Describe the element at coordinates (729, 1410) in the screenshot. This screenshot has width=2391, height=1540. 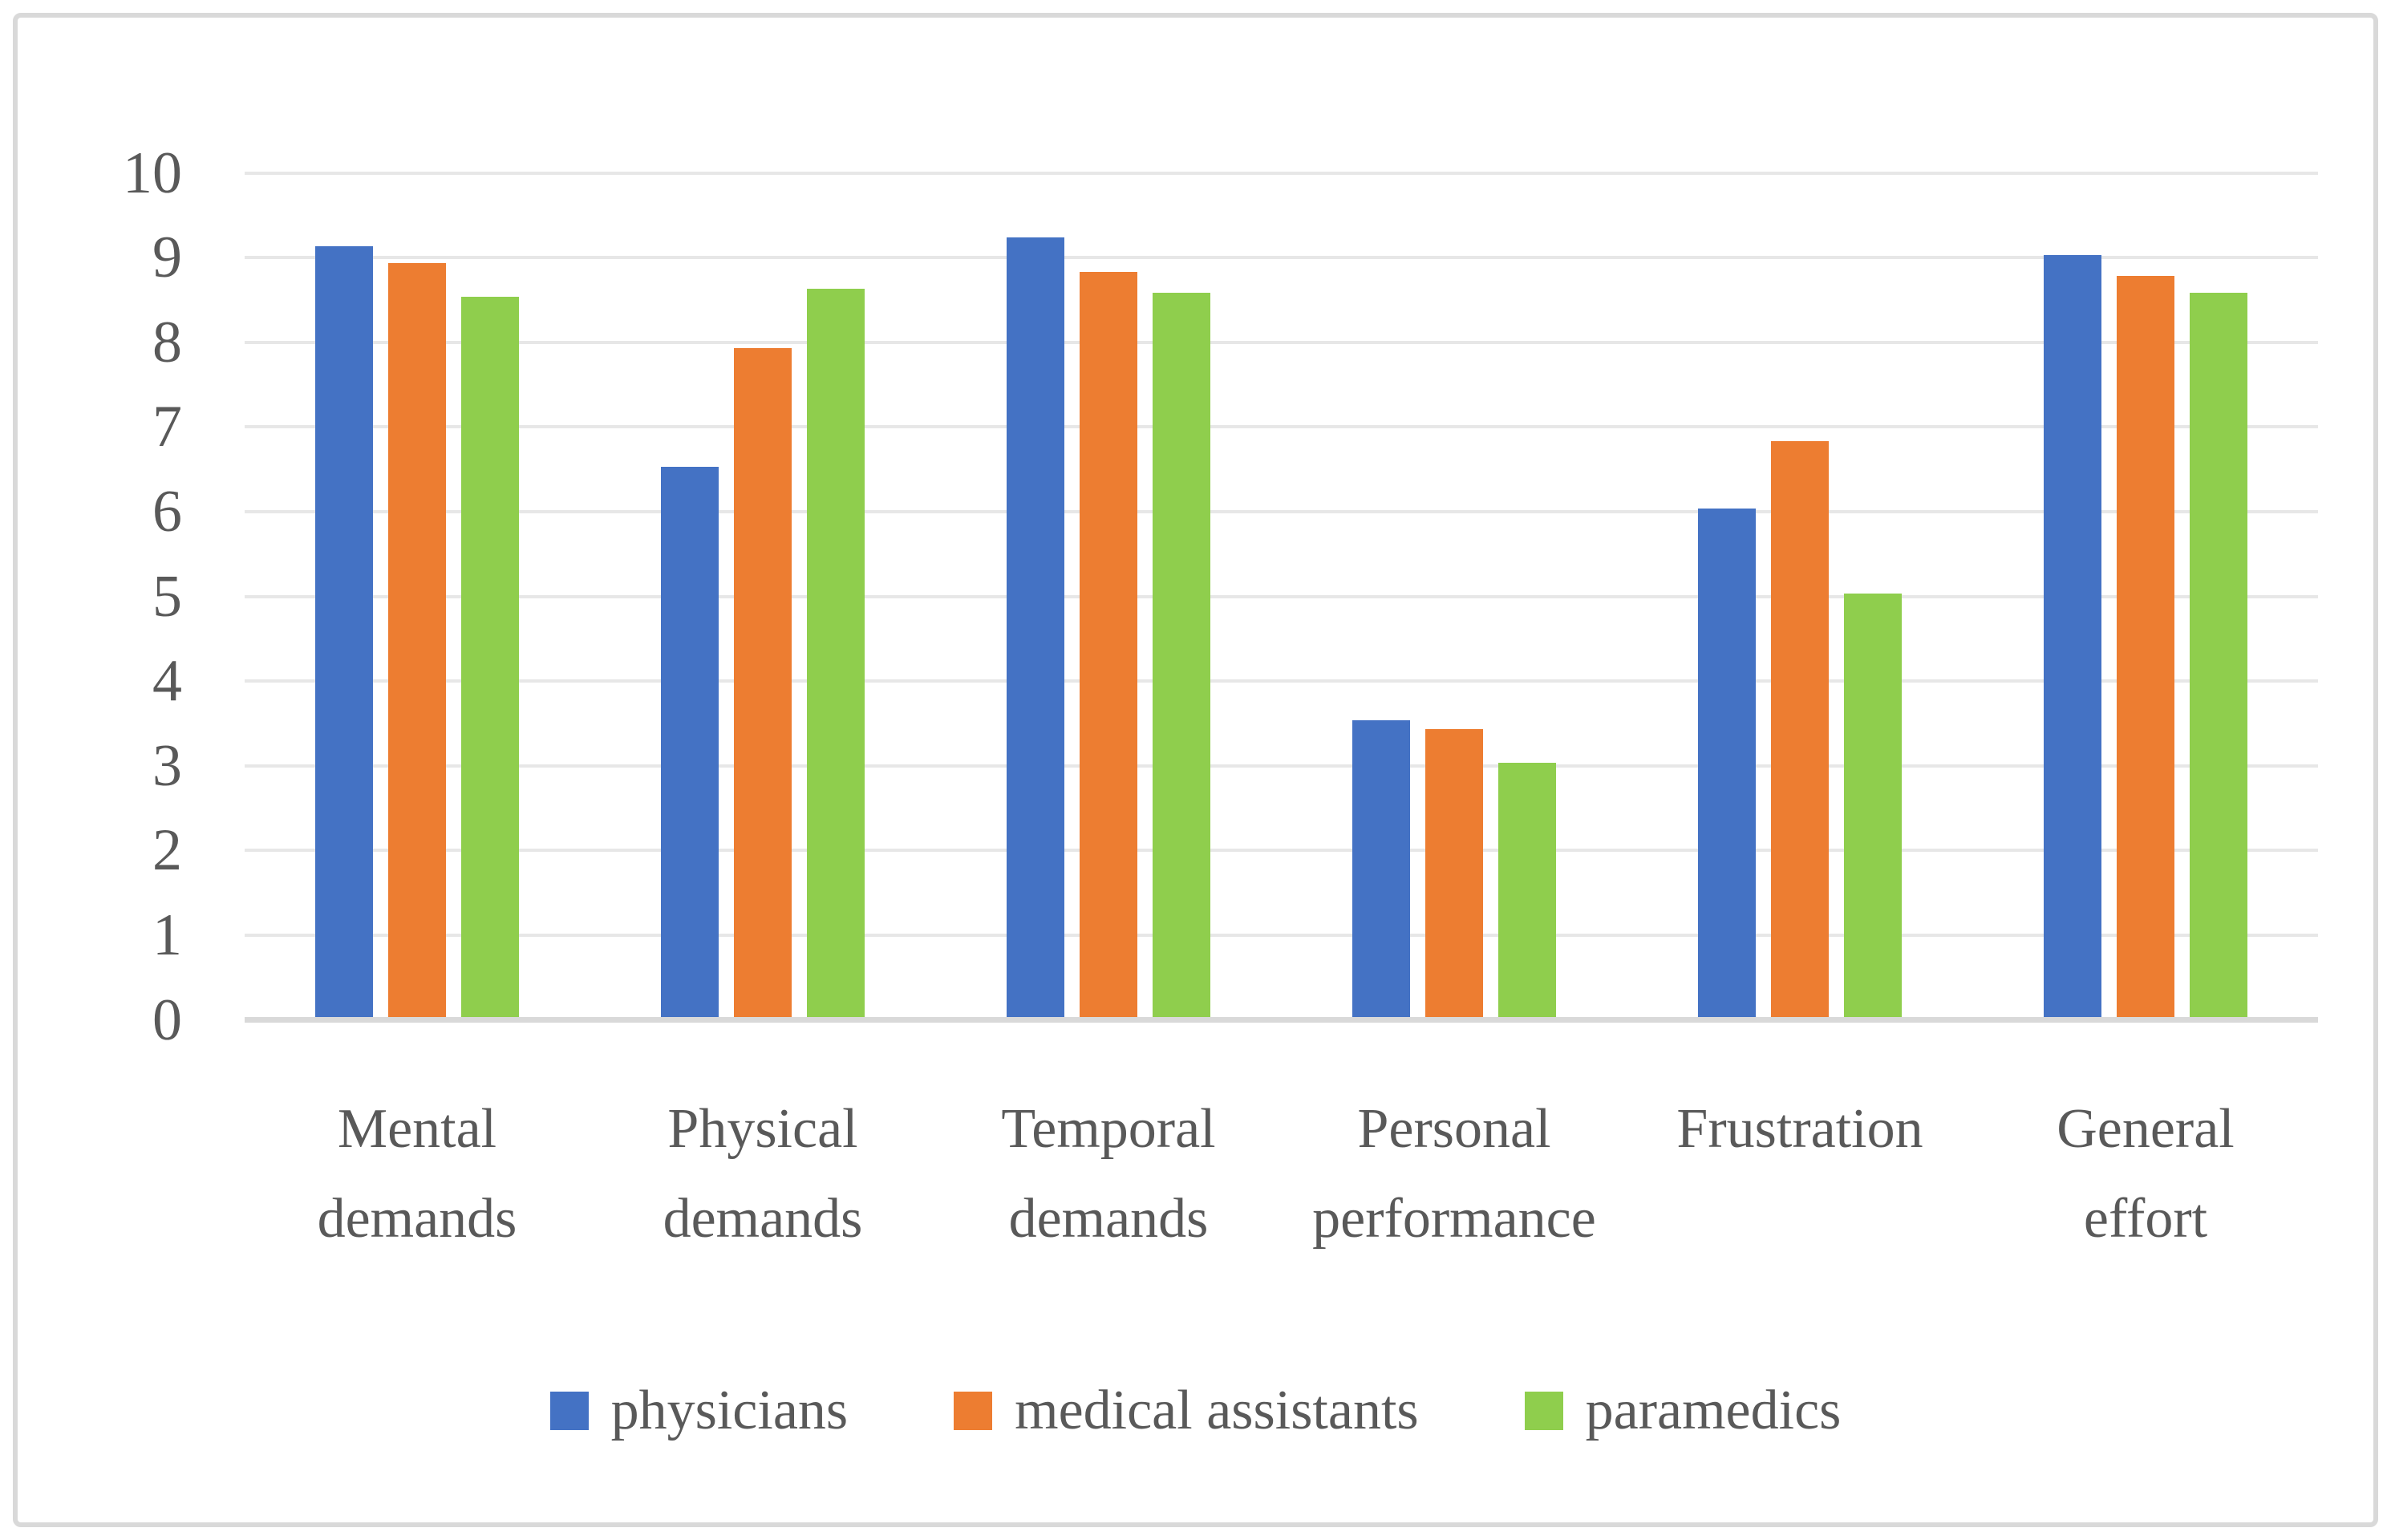
I see `legend-label-physicians: physicians` at that location.